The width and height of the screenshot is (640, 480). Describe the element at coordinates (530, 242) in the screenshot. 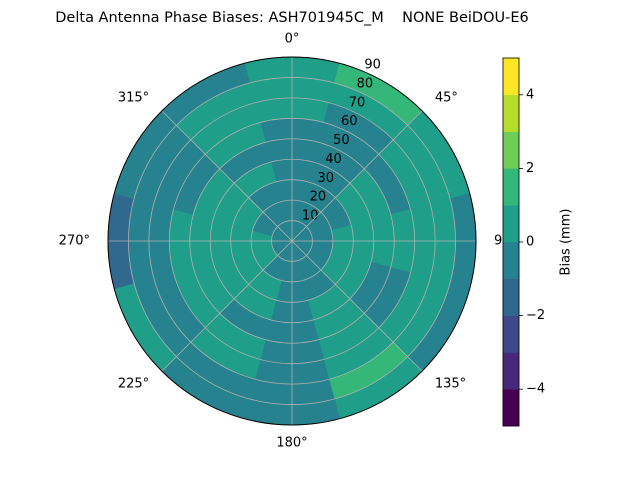

I see `colorbar-tick-label: 0` at that location.